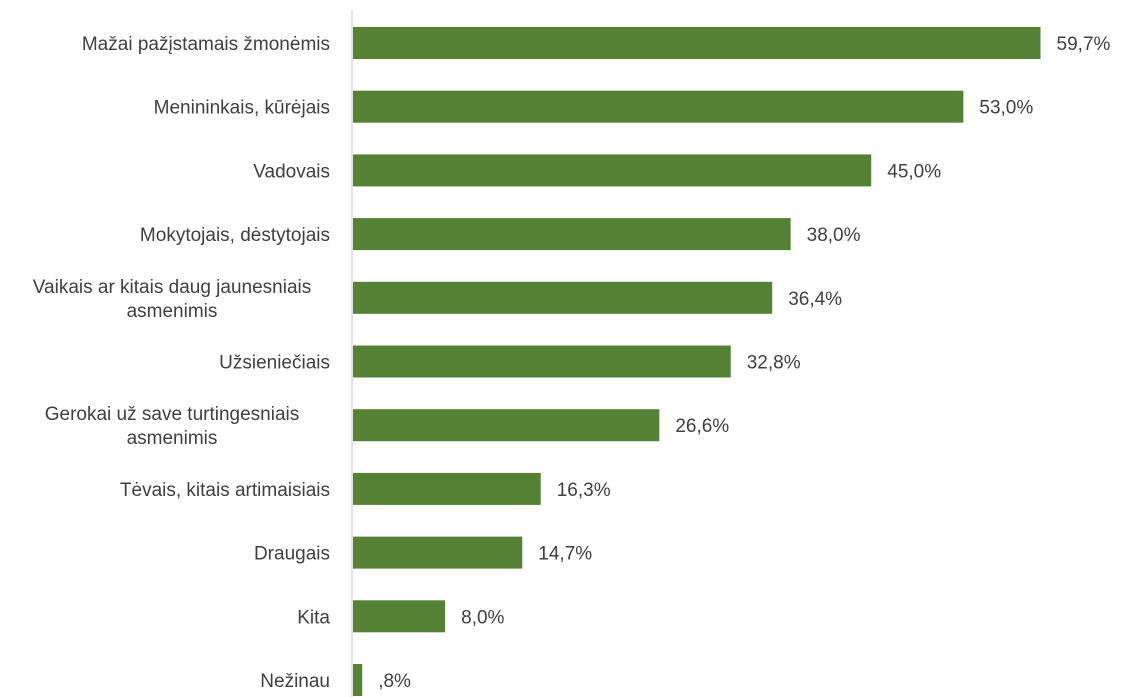 The width and height of the screenshot is (1121, 697). Describe the element at coordinates (274, 363) in the screenshot. I see `category-label: Užsieniečiais` at that location.